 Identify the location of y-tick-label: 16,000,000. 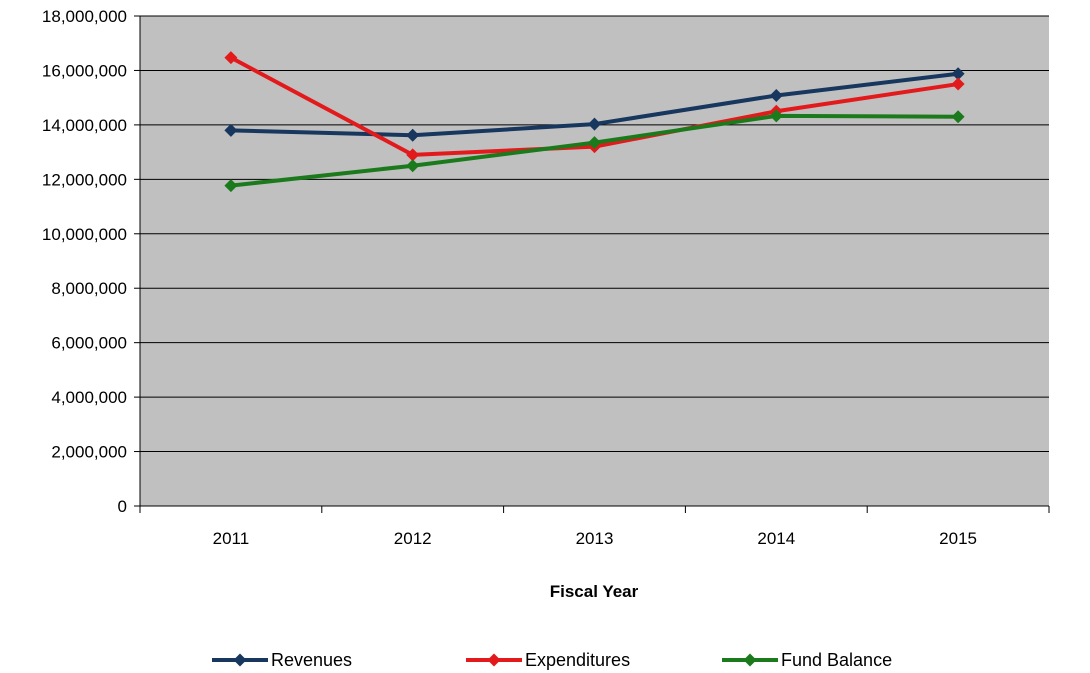
(84, 70).